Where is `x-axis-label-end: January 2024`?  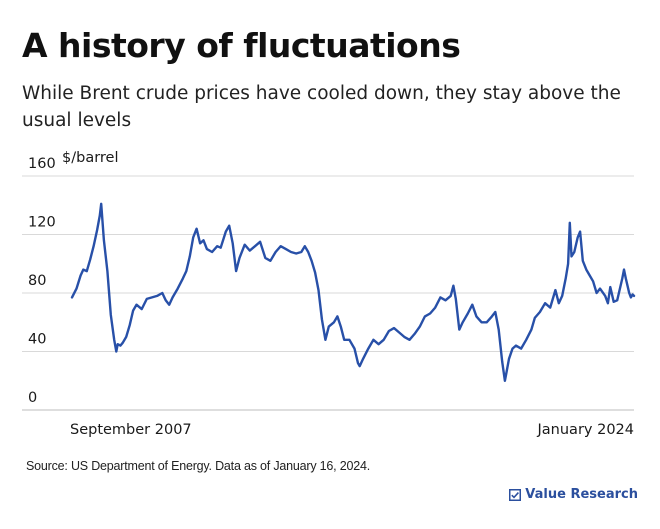 x-axis-label-end: January 2024 is located at coordinates (585, 430).